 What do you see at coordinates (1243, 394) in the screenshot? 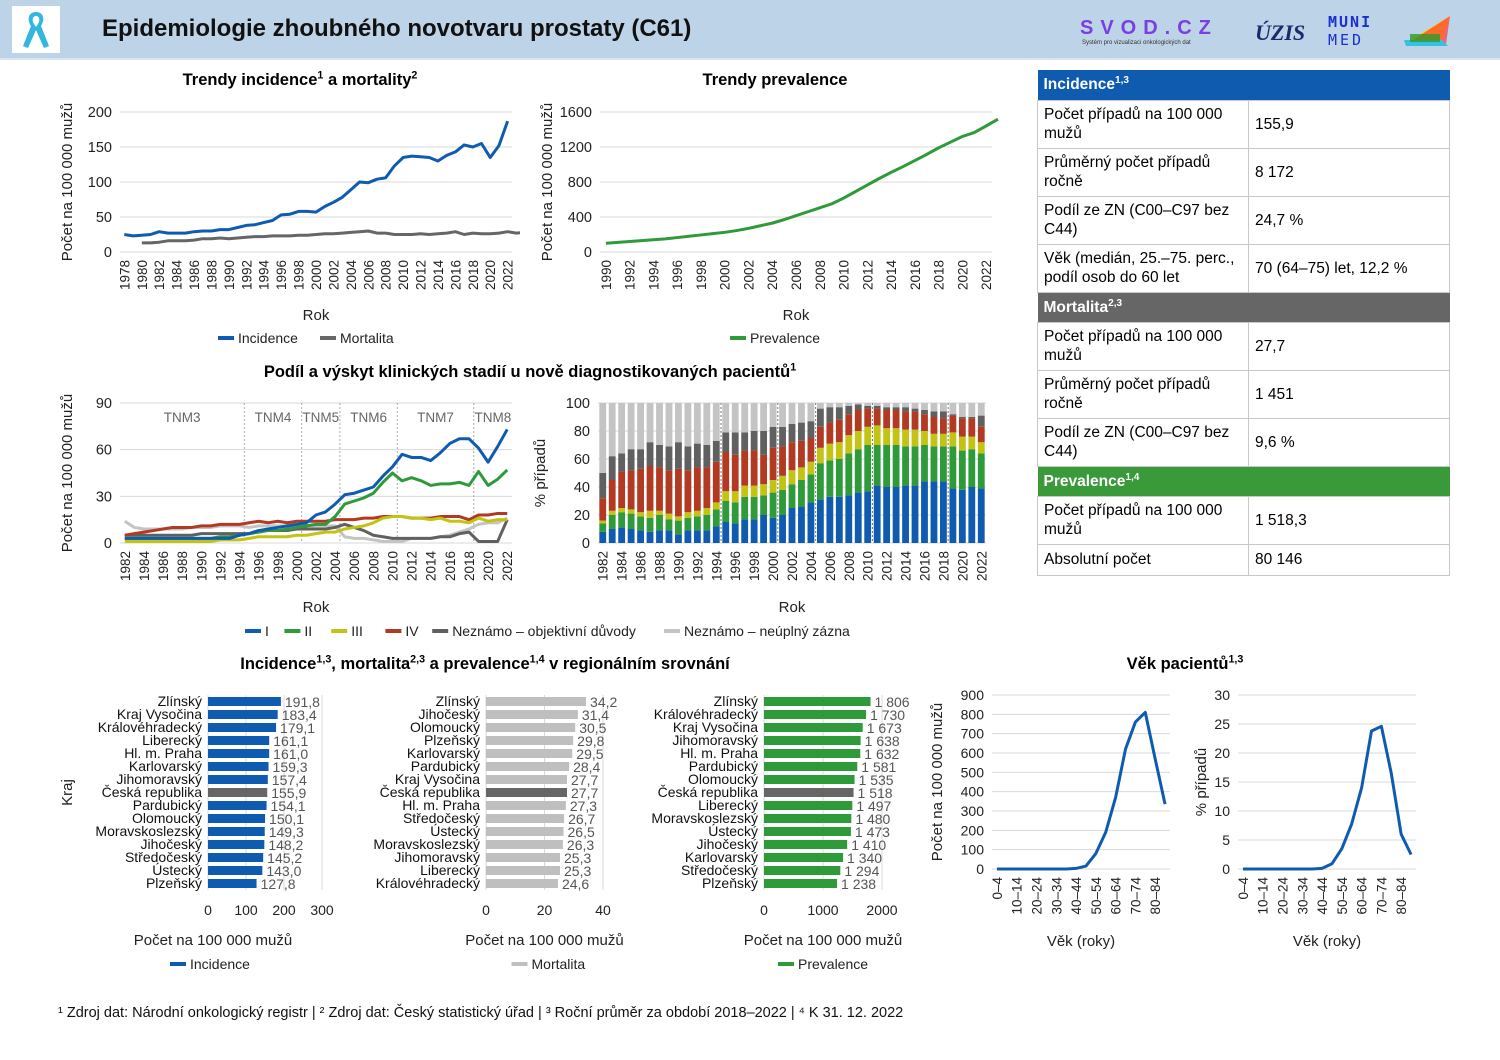
I see `table-row: Průměrný počet případů ročně 1 451` at bounding box center [1243, 394].